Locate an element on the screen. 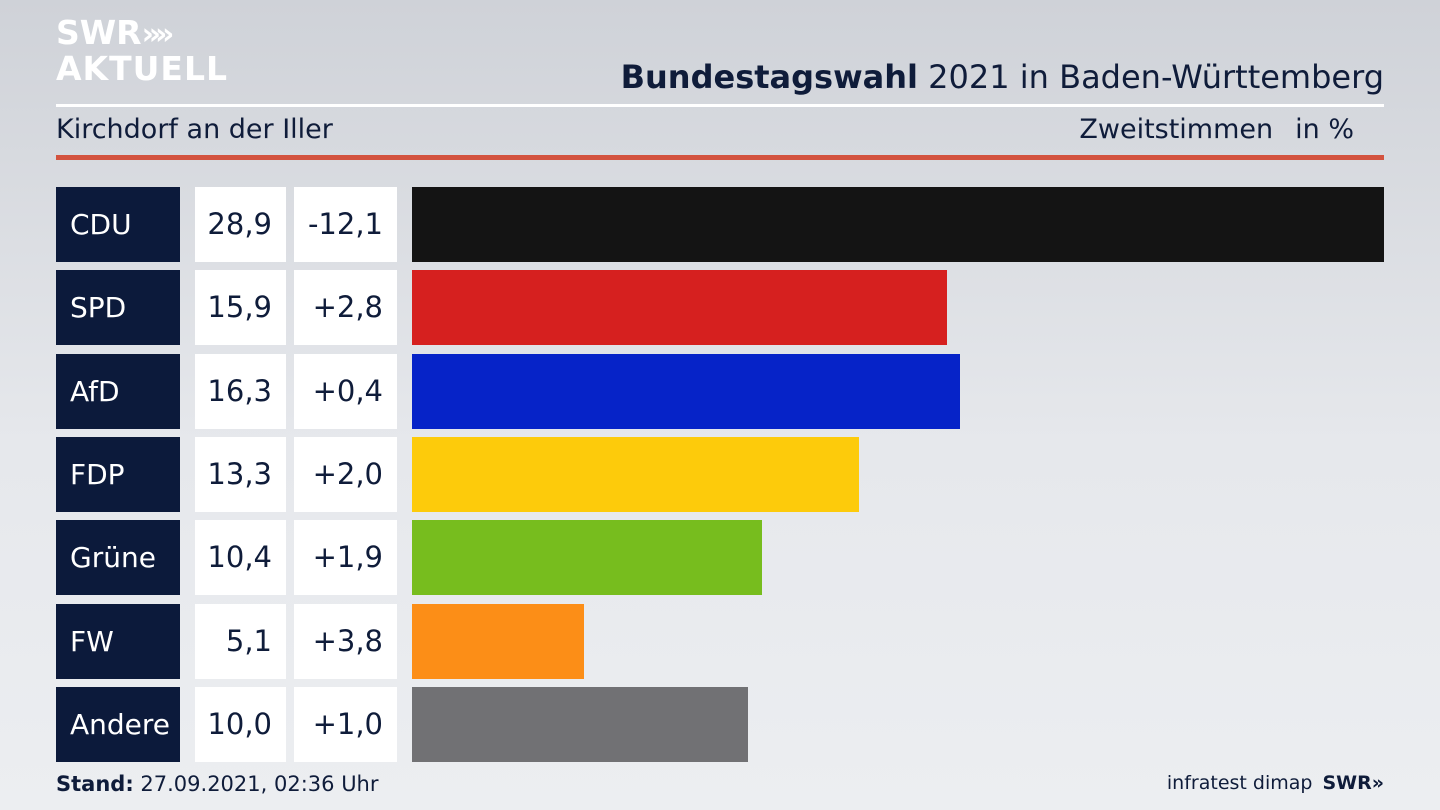 The image size is (1440, 810). value-label: 5,1 is located at coordinates (240, 641).